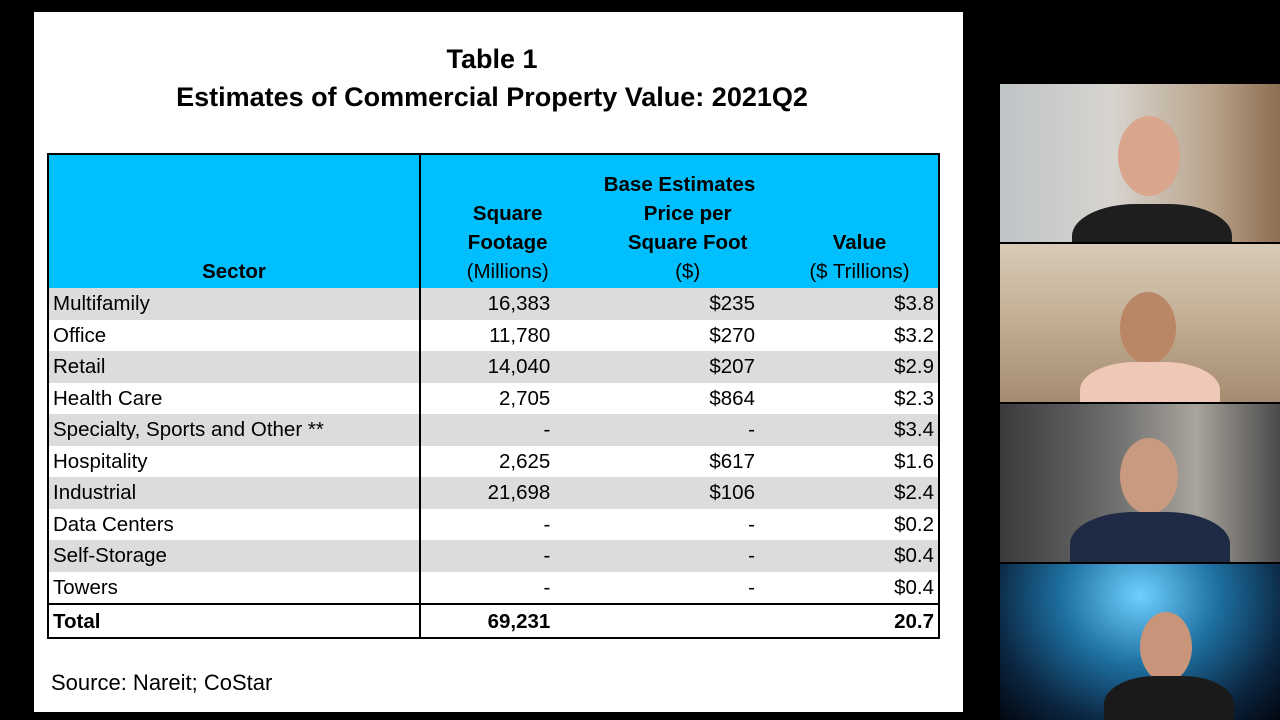 This screenshot has height=720, width=1280. I want to click on cell-sector: Self-Storage, so click(234, 556).